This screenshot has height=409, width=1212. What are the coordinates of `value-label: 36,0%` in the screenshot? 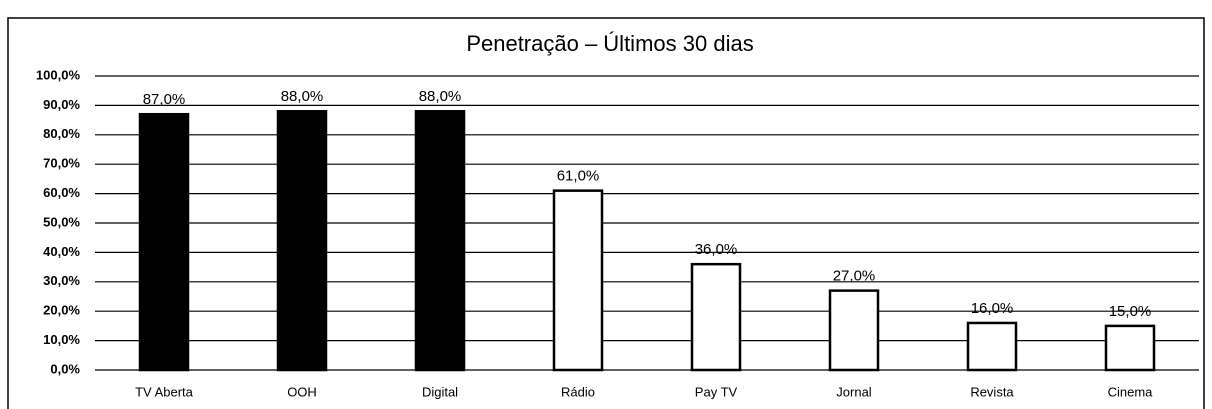 It's located at (716, 249).